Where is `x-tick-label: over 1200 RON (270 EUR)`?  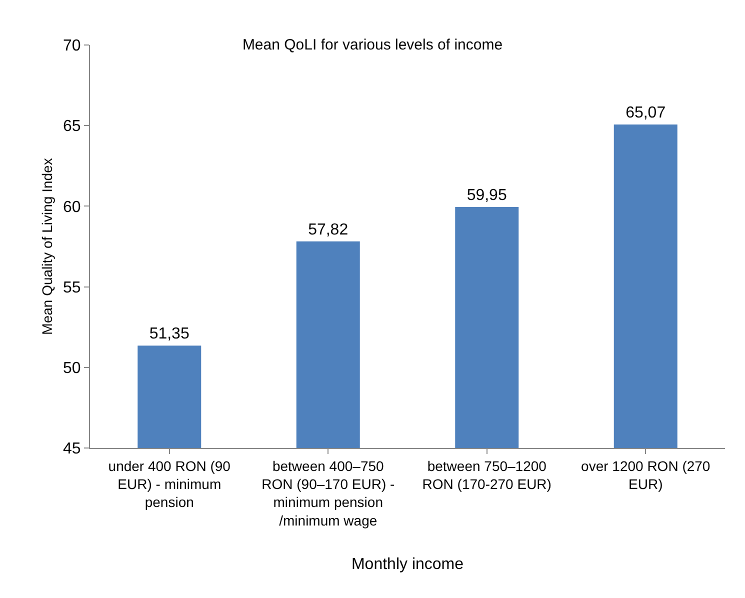
x-tick-label: over 1200 RON (270 EUR) is located at coordinates (645, 475).